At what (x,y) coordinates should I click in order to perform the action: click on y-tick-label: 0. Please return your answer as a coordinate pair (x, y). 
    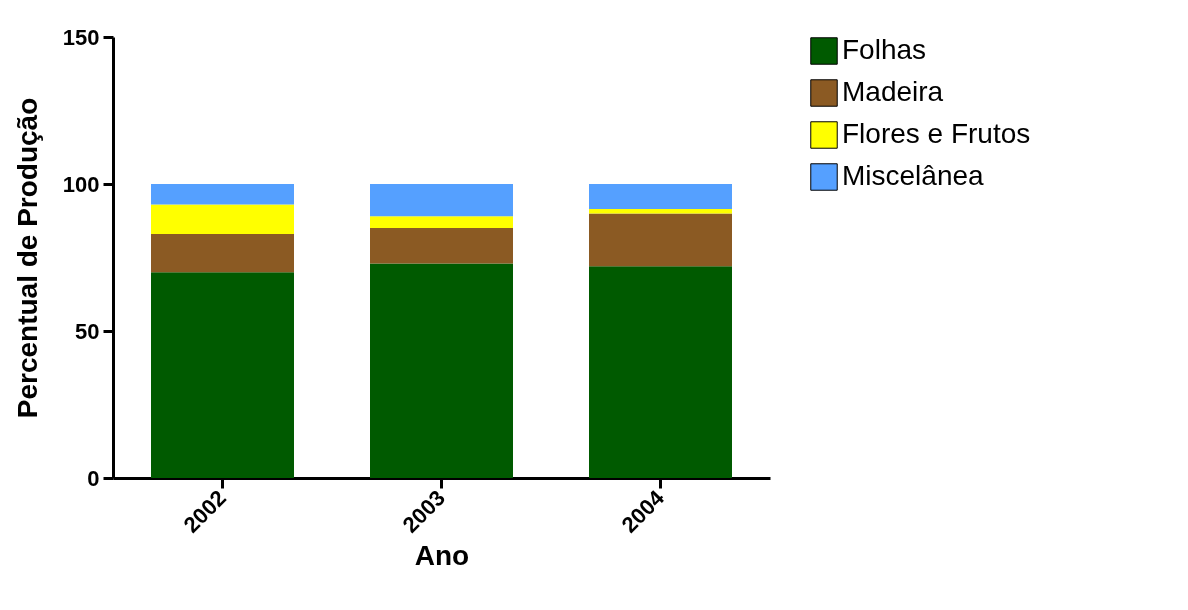
    Looking at the image, I should click on (93, 478).